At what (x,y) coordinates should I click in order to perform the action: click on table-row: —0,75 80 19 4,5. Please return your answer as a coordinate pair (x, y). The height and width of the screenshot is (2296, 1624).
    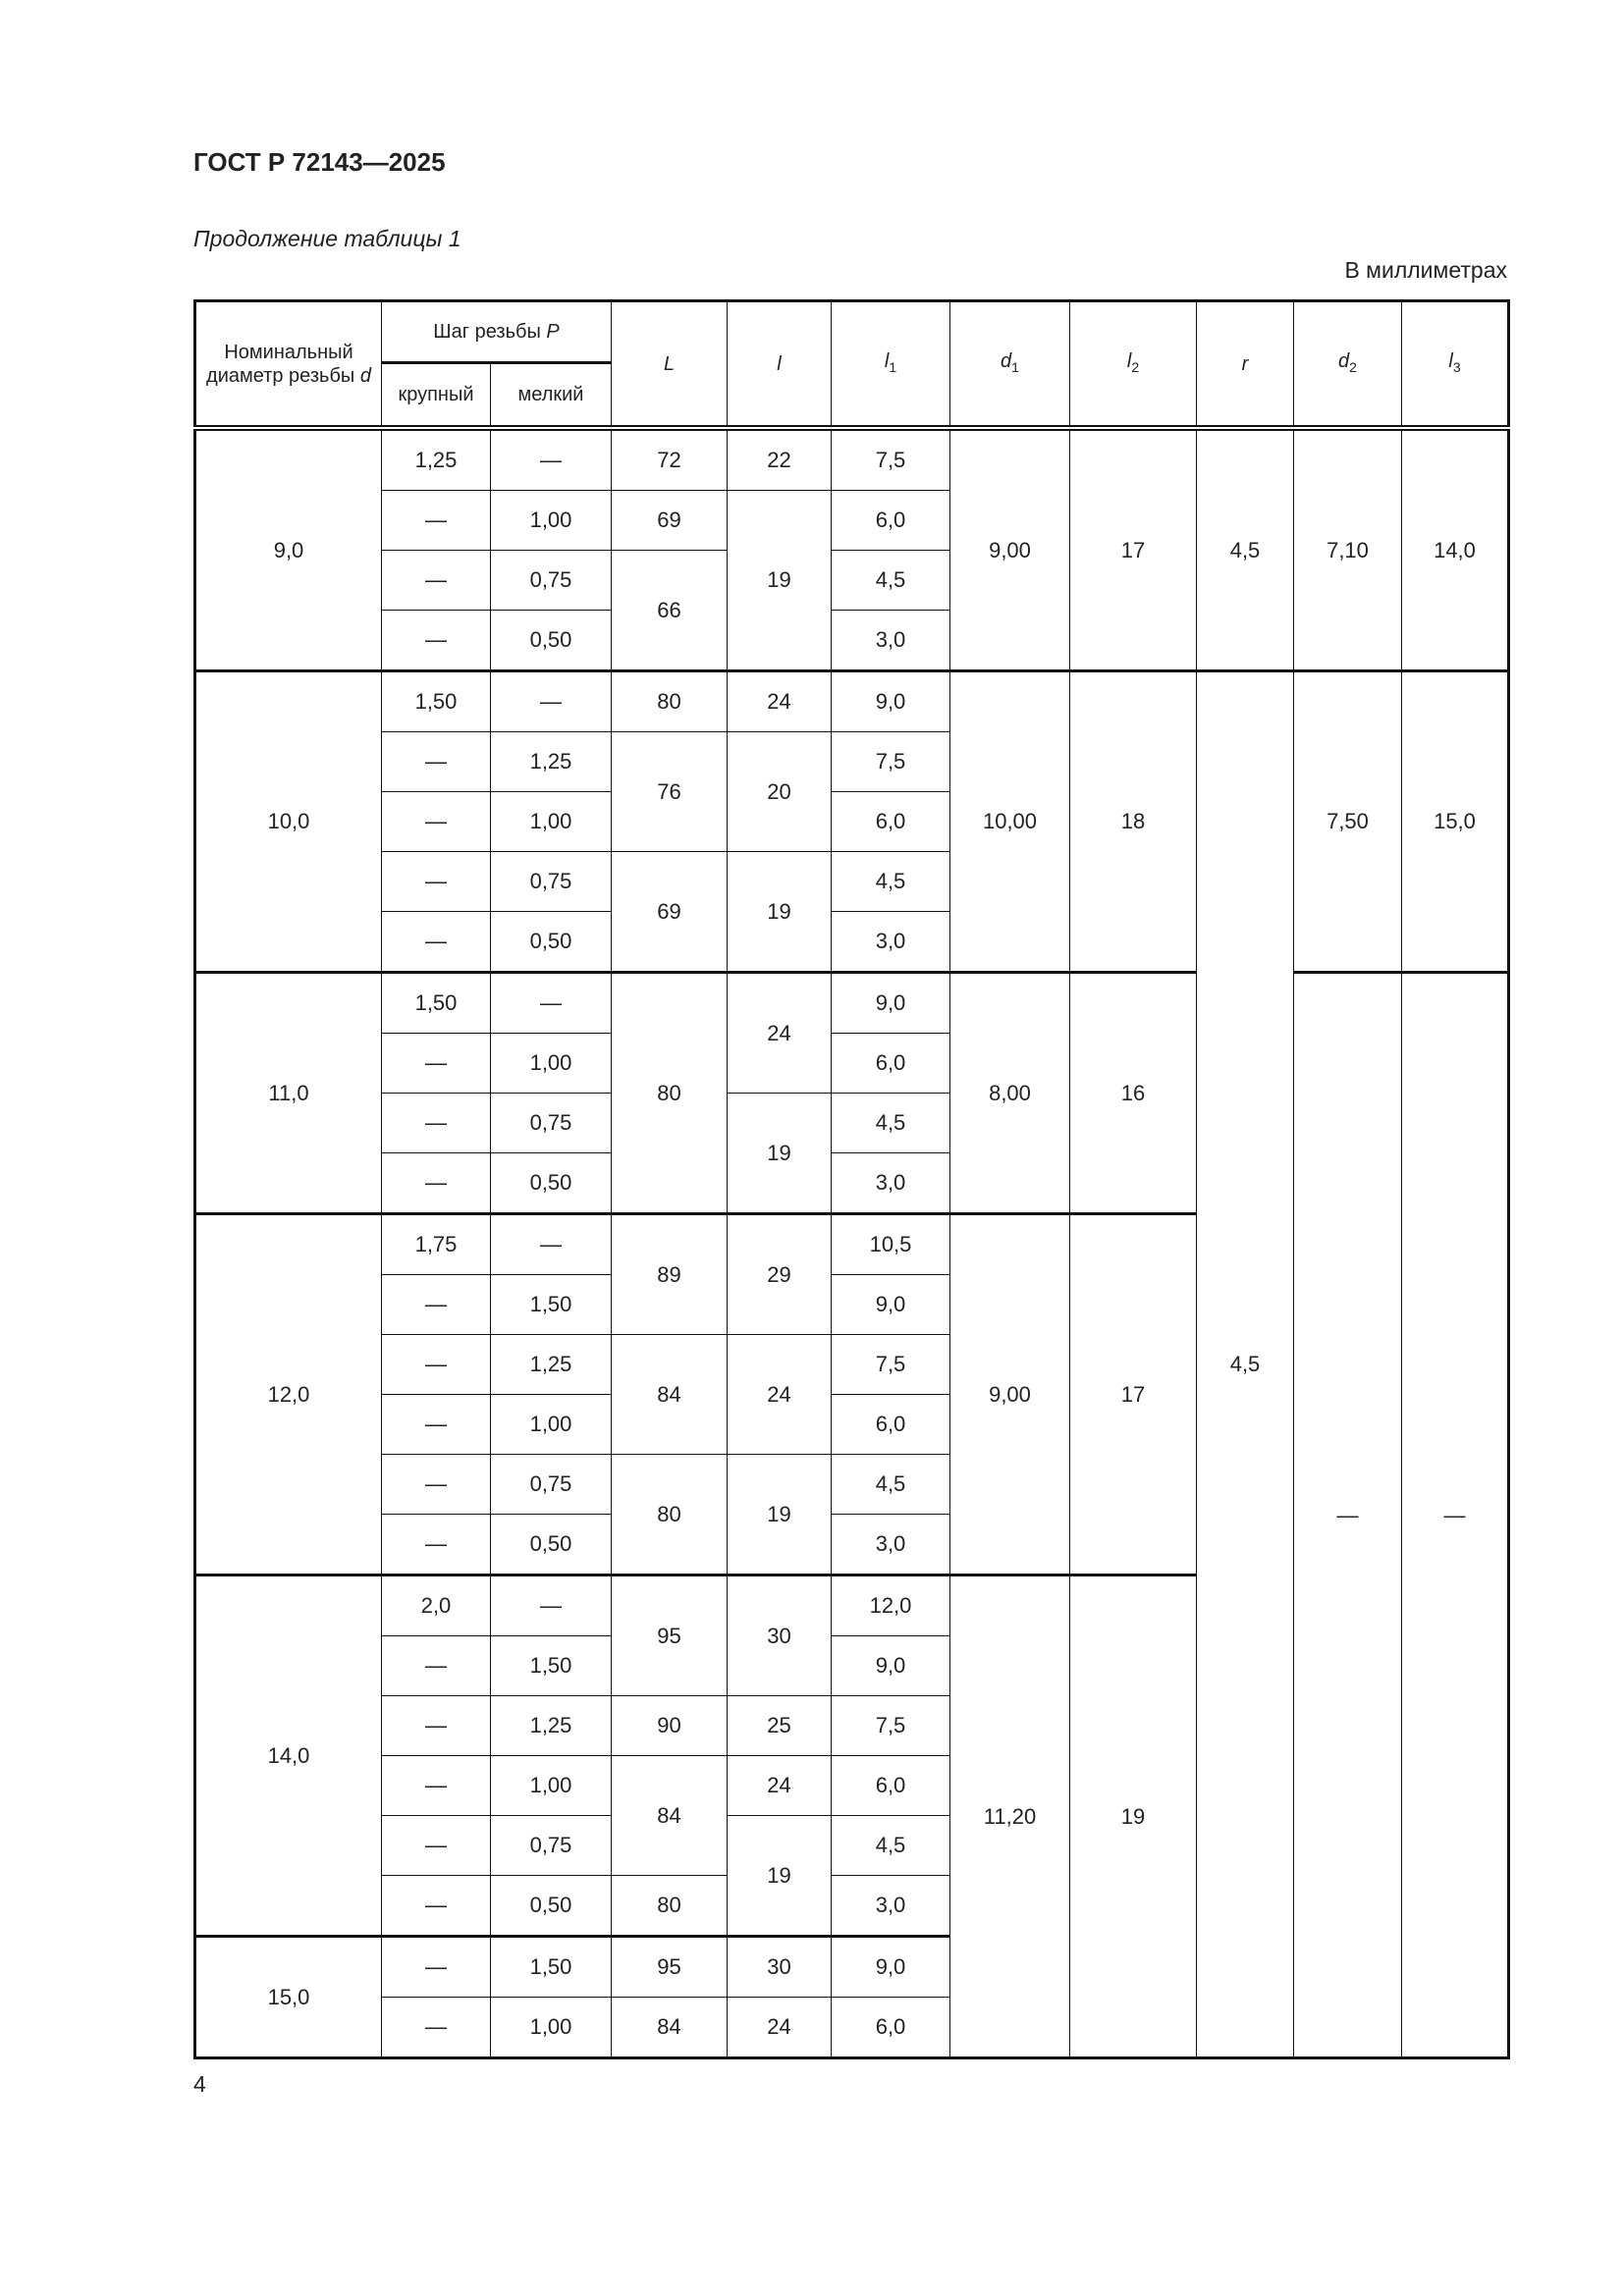
    Looking at the image, I should click on (852, 1514).